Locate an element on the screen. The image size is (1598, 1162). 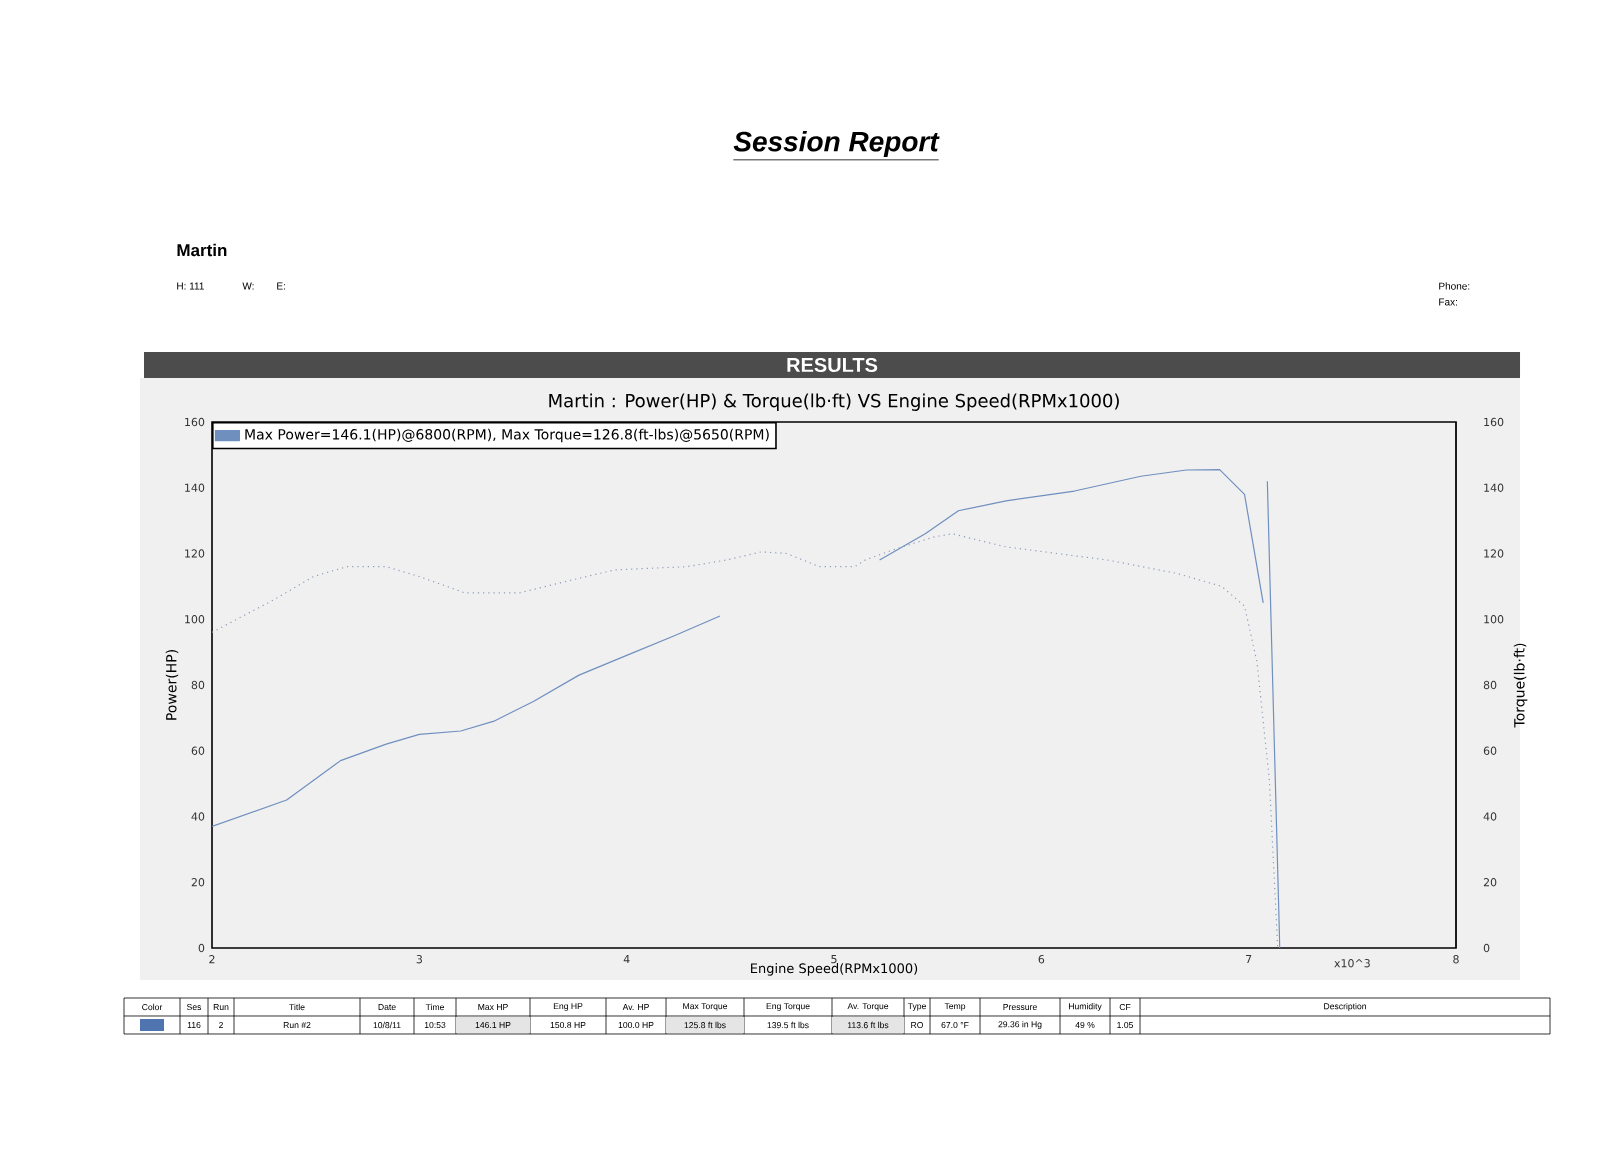
text: RESULTS is located at coordinates (832, 365).